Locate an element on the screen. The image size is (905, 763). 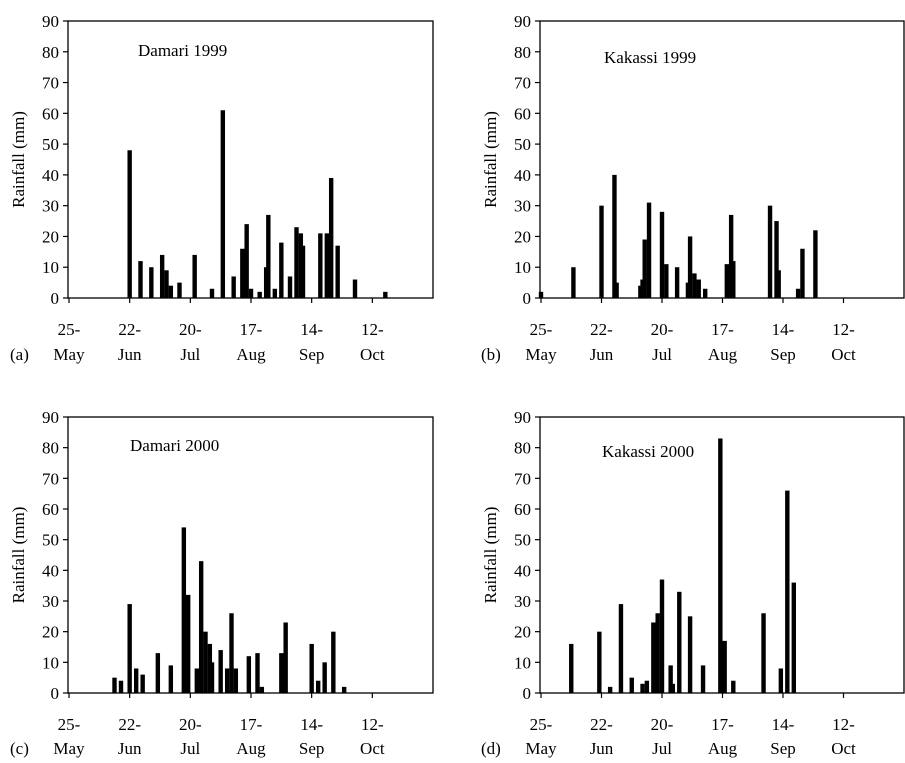
y-tick-label: 50 is located at coordinates (50, 540).